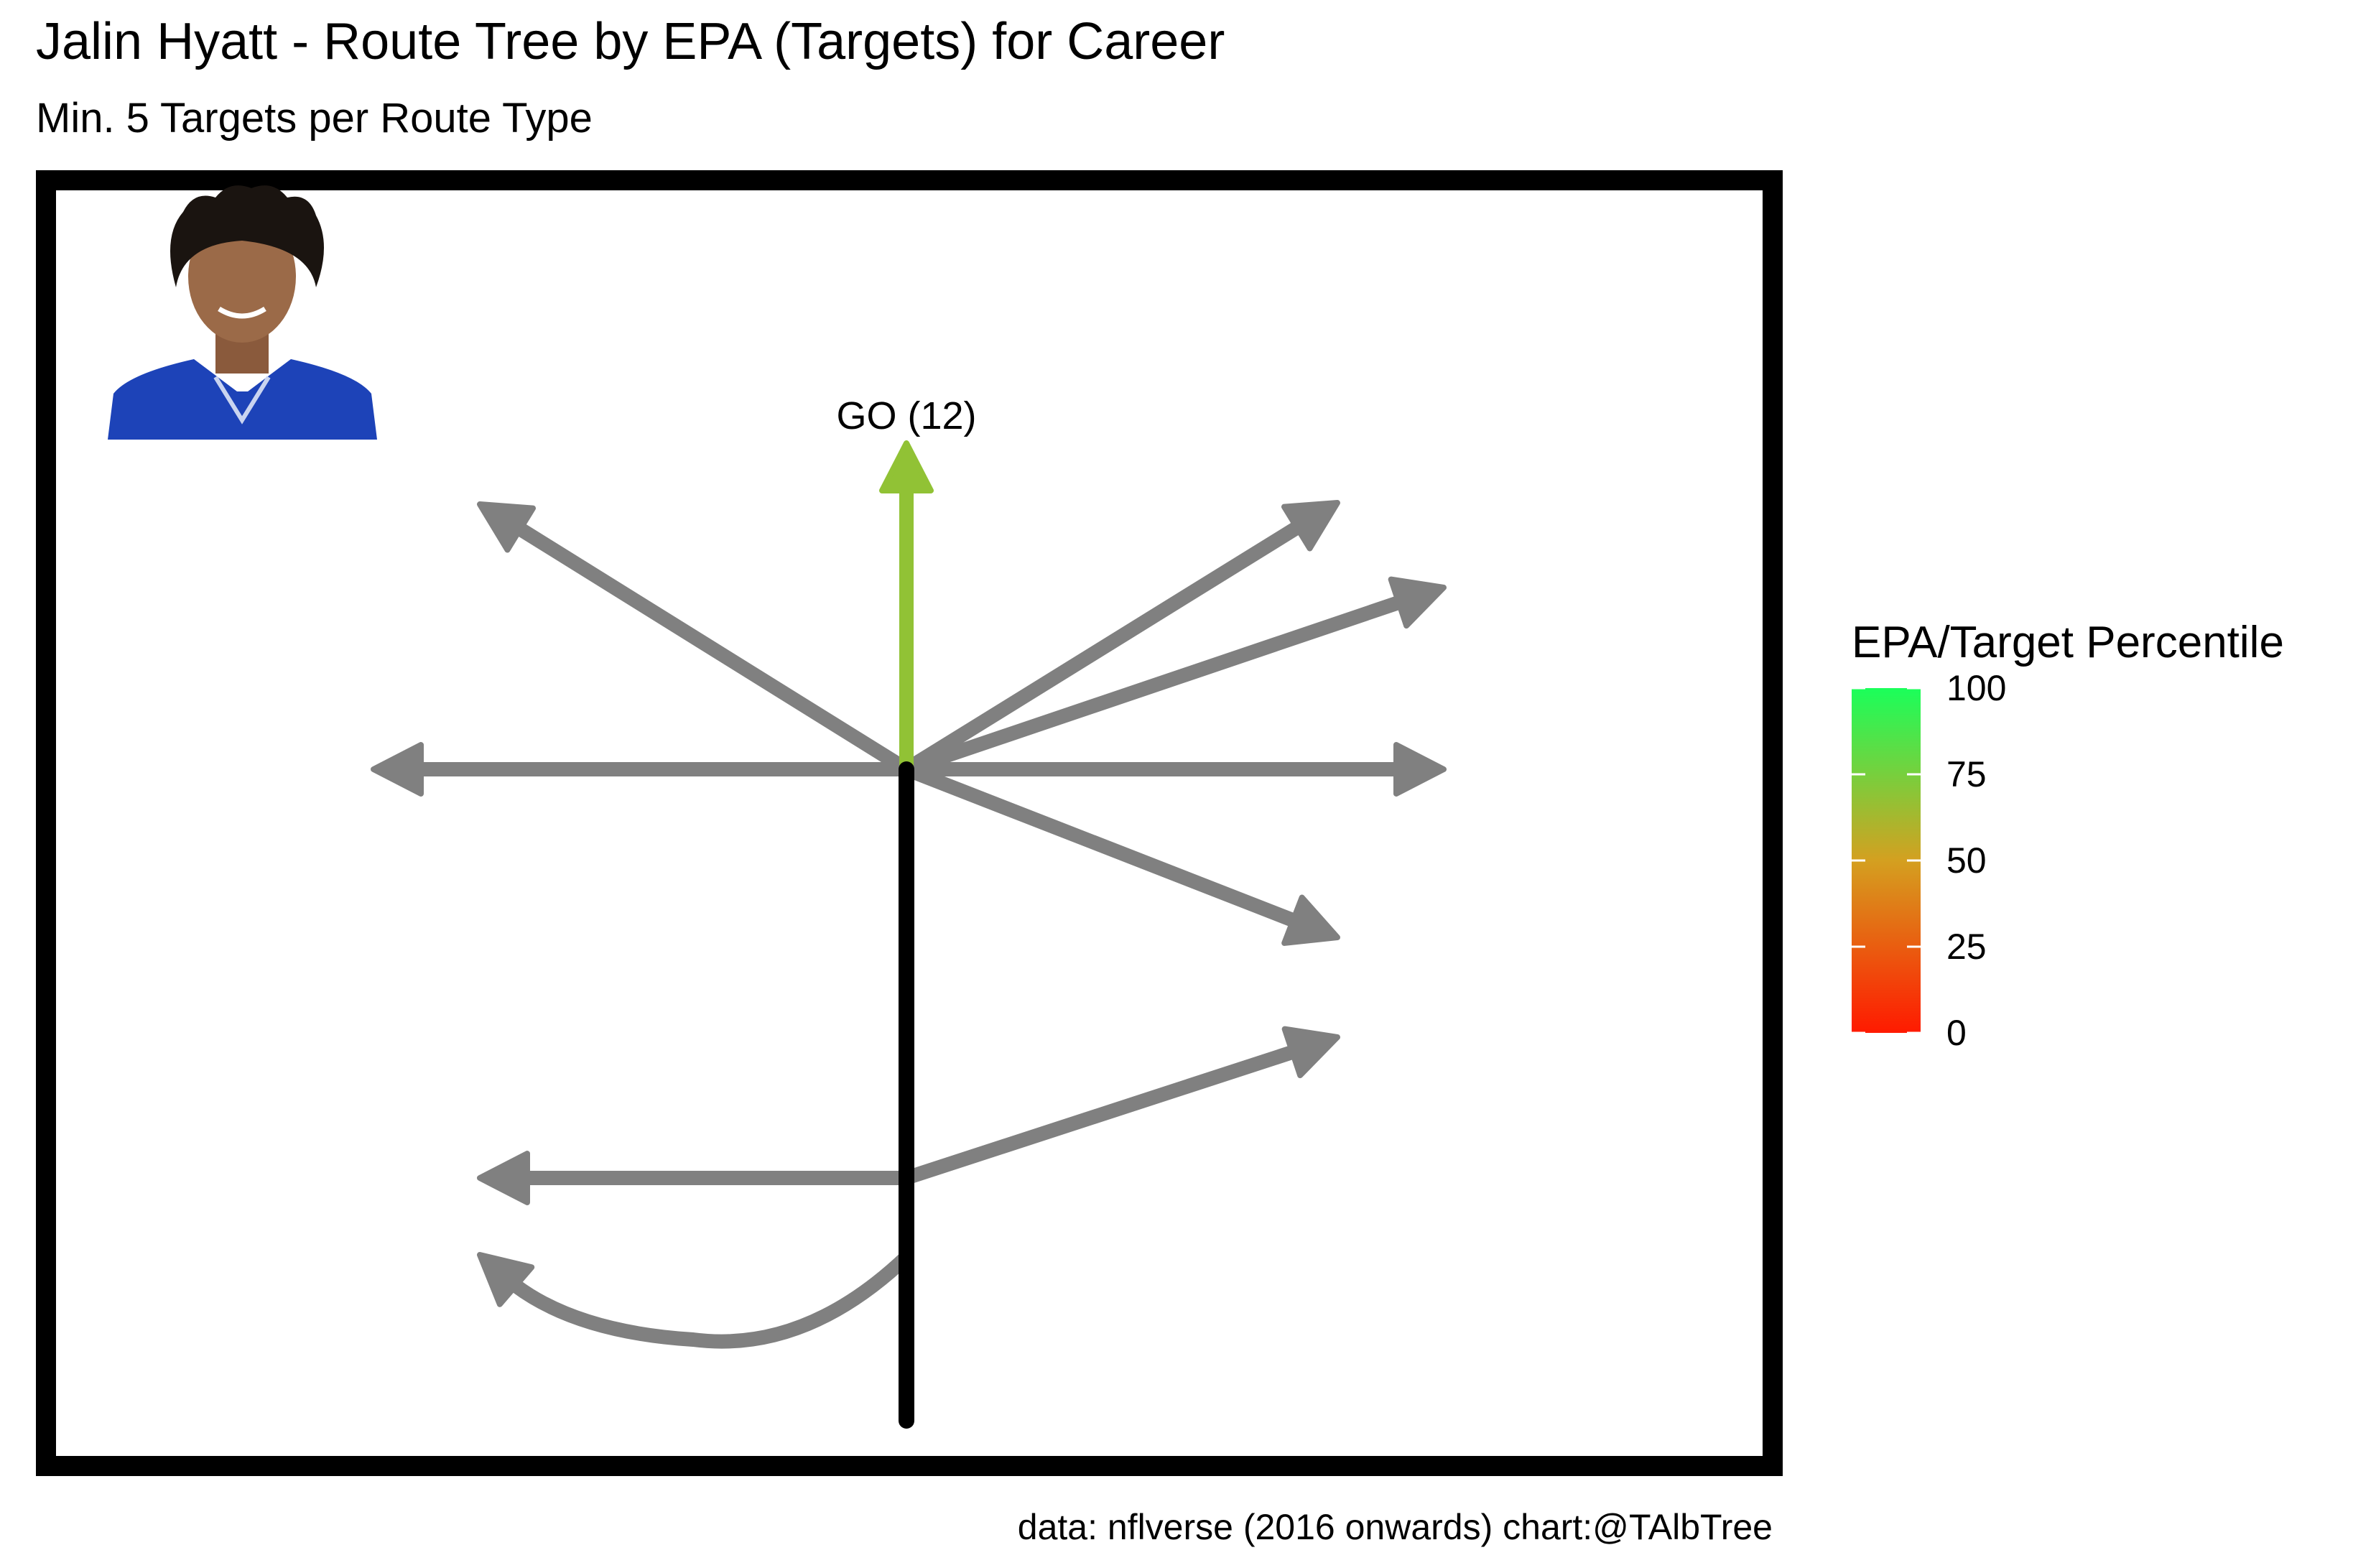 Image resolution: width=2353 pixels, height=1568 pixels. I want to click on headshot-jersey, so click(243, 399).